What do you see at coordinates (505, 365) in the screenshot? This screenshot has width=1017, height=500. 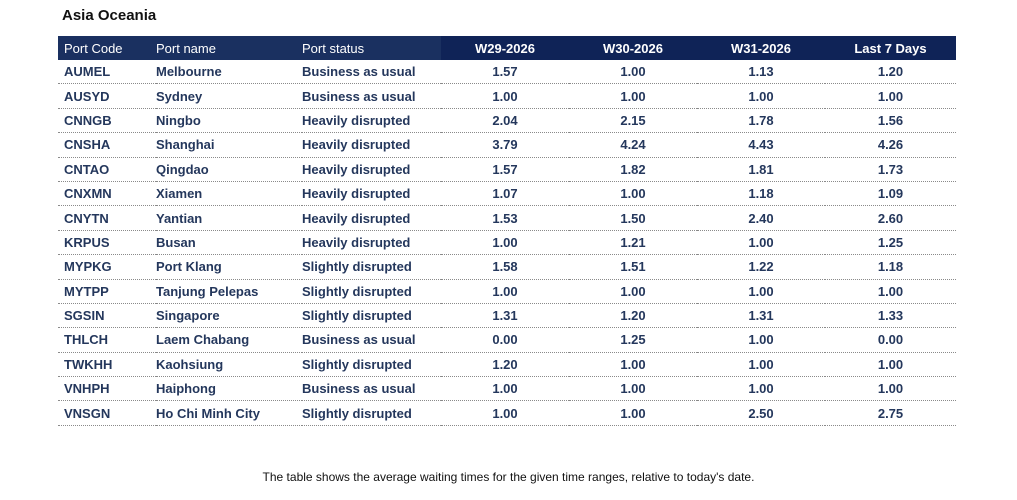 I see `w29-value-cell: 1.20` at bounding box center [505, 365].